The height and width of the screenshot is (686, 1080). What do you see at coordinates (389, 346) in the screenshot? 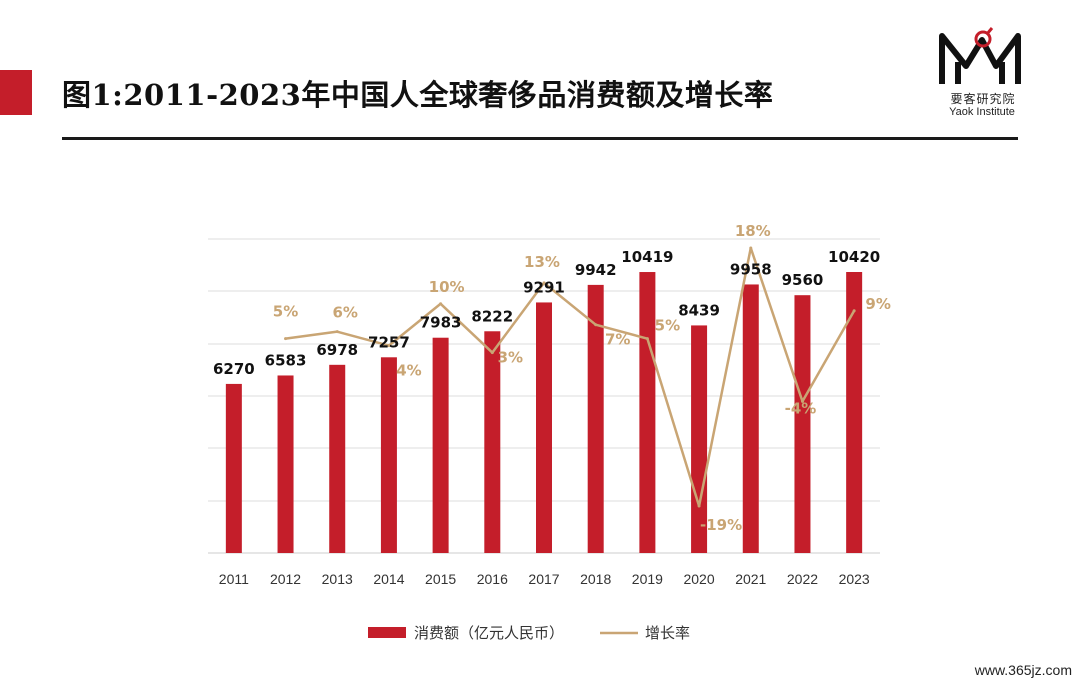
I see `growth-point-2014` at bounding box center [389, 346].